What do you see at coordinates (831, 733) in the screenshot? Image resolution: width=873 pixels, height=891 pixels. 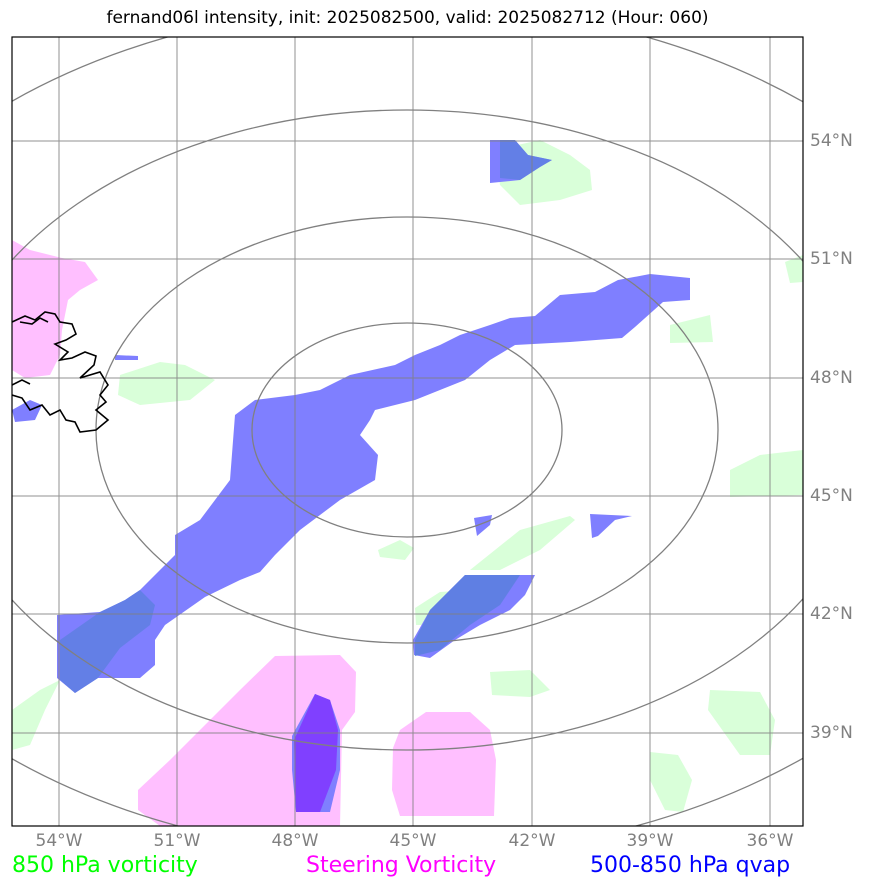 I see `lat-label-39n: 39°N` at bounding box center [831, 733].